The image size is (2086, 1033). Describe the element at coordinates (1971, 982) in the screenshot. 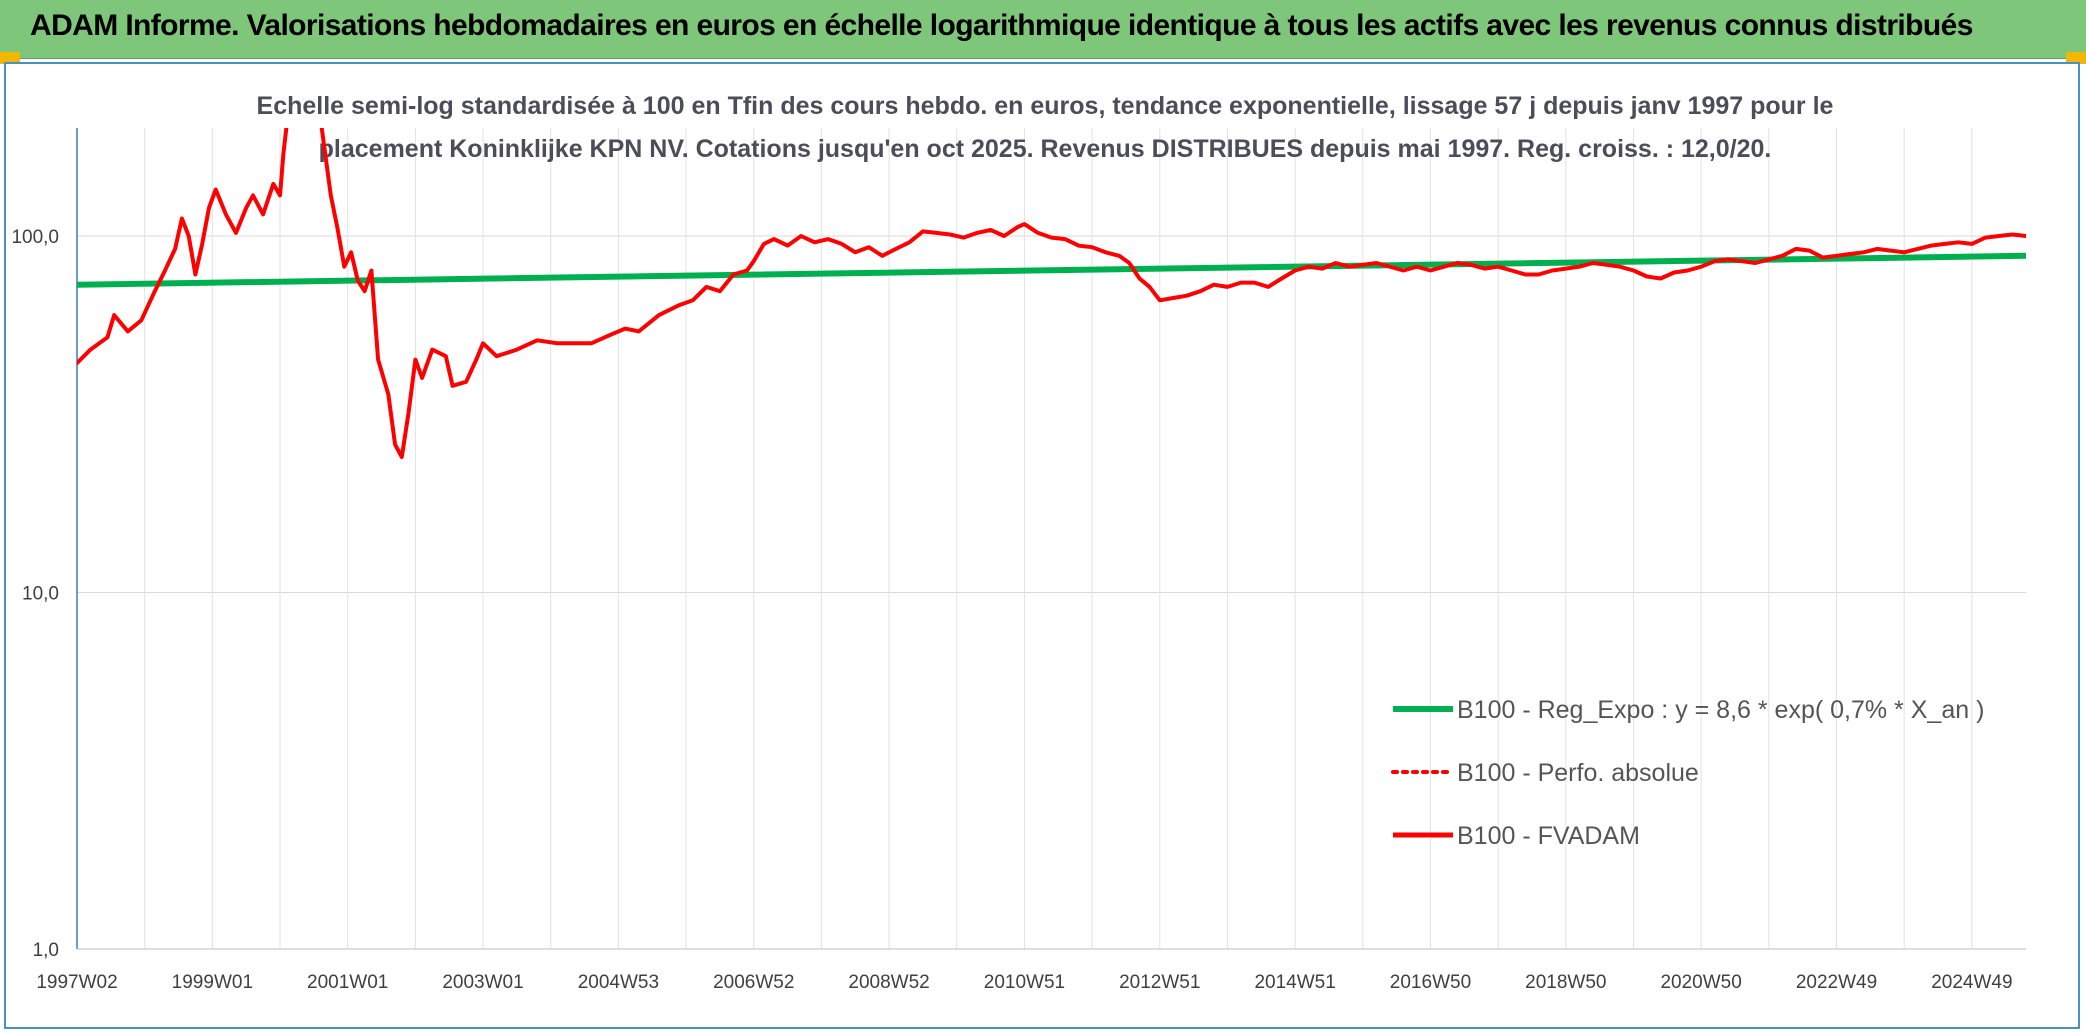

I see `x-tick-label: 2024W49` at that location.